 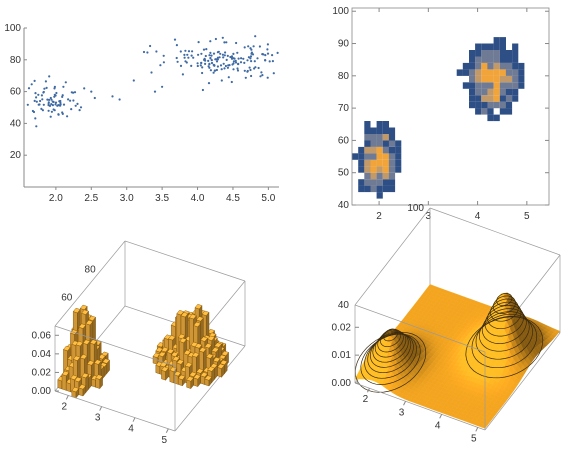 What do you see at coordinates (90, 283) in the screenshot?
I see `box-edge` at bounding box center [90, 283].